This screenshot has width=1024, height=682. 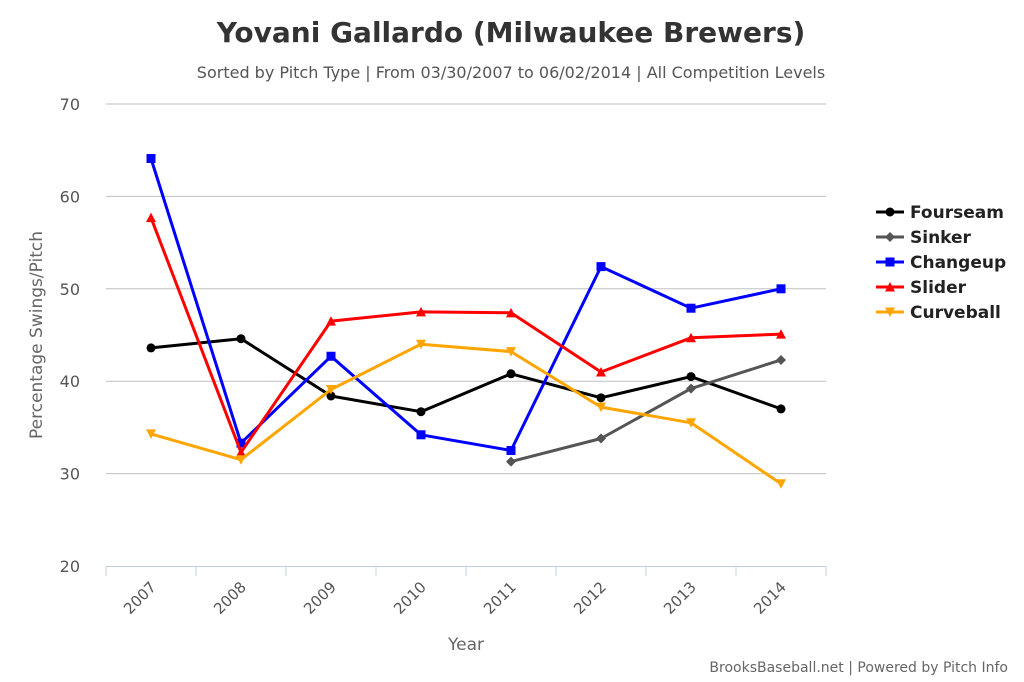 I want to click on y-tick-label: 70, so click(x=70, y=104).